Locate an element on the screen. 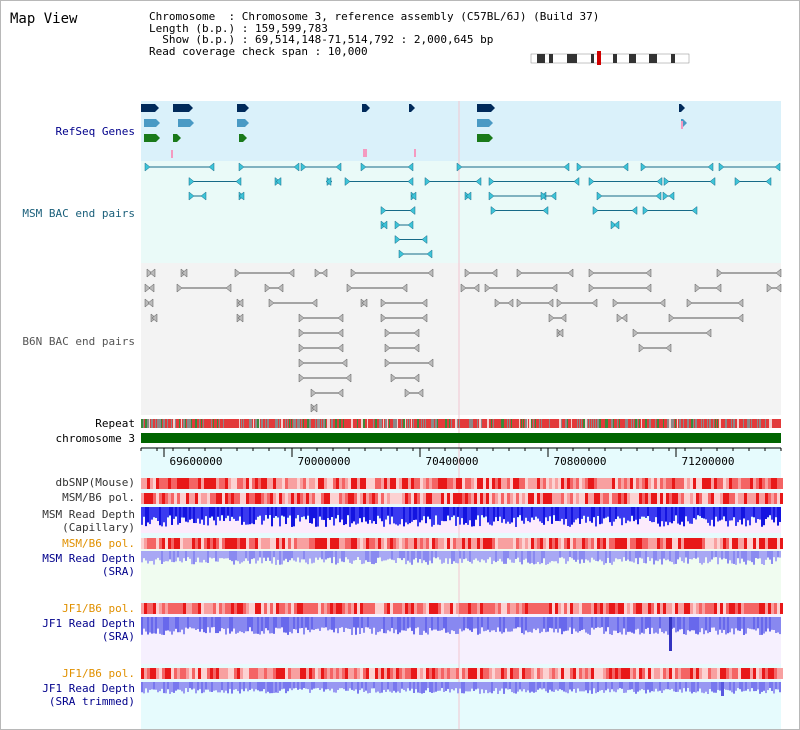 This screenshot has width=800, height=730. chromosome-ideogram is located at coordinates (610, 58).